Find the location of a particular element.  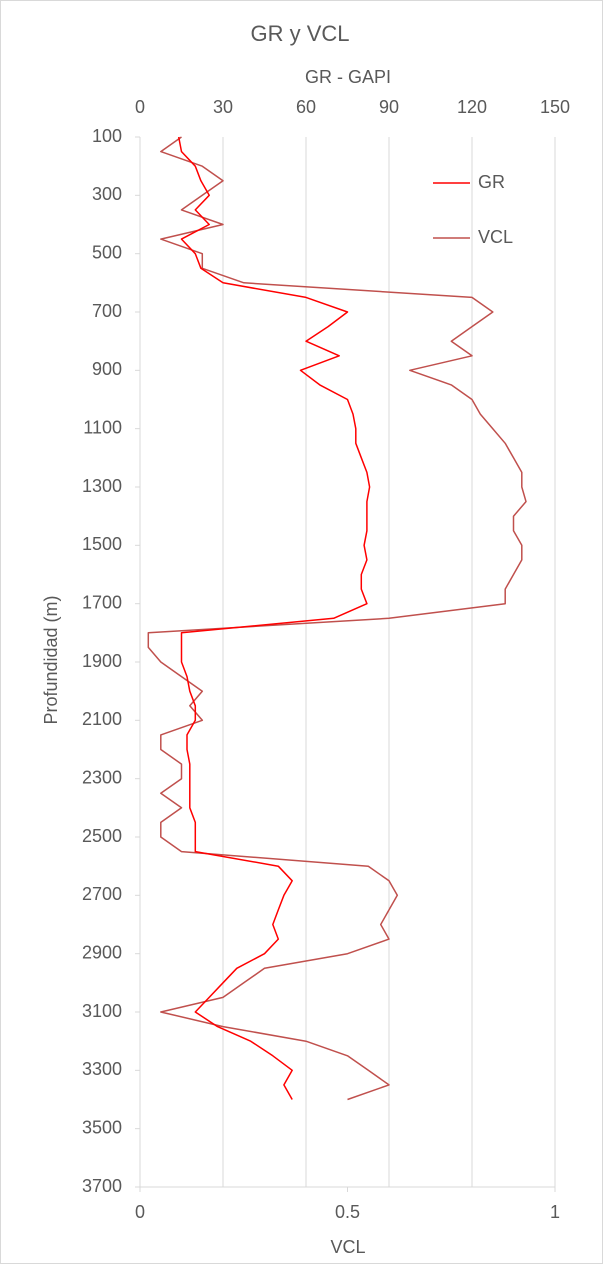

y-tick-label: 3300 is located at coordinates (102, 1069).